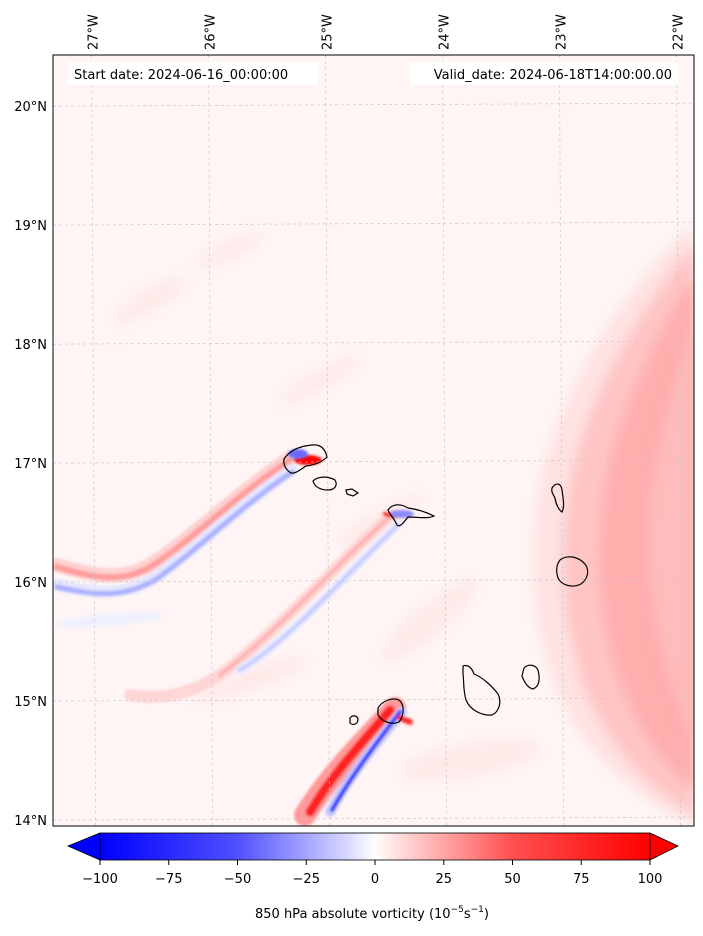 This screenshot has height=936, width=703. Describe the element at coordinates (94, 32) in the screenshot. I see `longitude-tick-label: 27°W` at that location.